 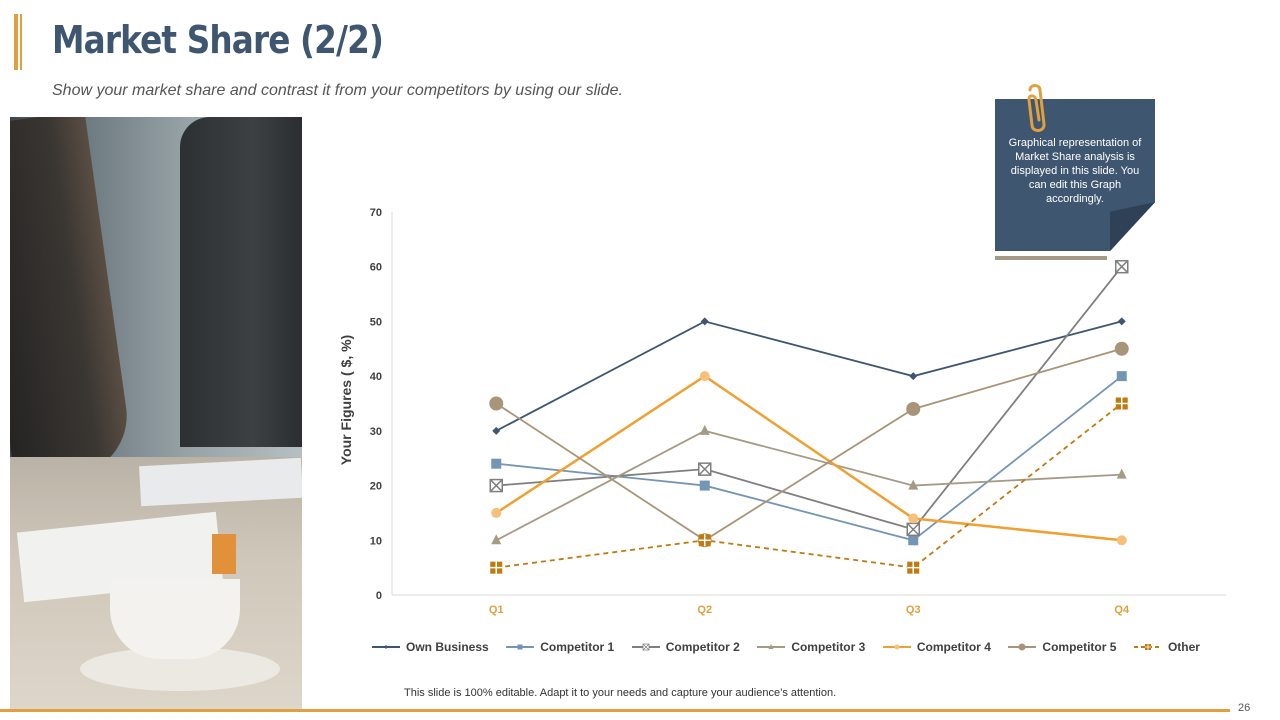 What do you see at coordinates (704, 610) in the screenshot?
I see `x-tick-label: Q2` at bounding box center [704, 610].